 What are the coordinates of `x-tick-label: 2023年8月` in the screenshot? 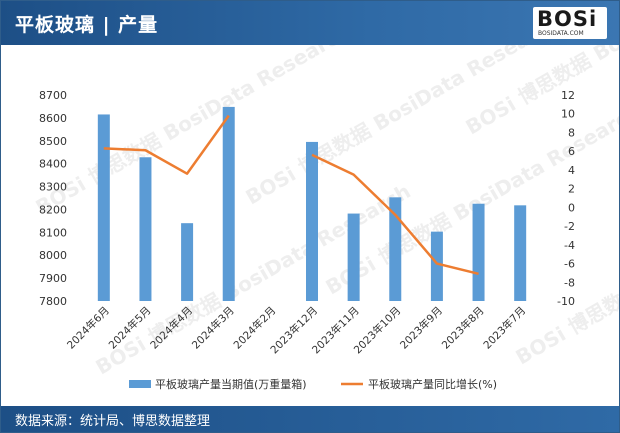 It's located at (463, 328).